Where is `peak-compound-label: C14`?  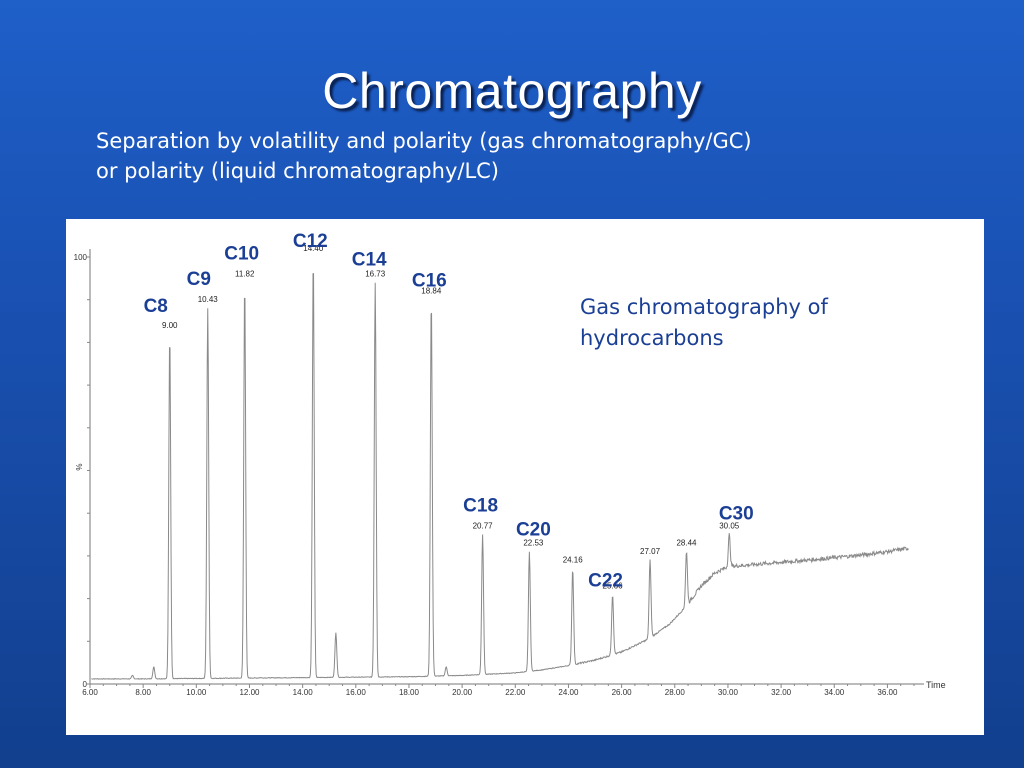
peak-compound-label: C14 is located at coordinates (369, 260).